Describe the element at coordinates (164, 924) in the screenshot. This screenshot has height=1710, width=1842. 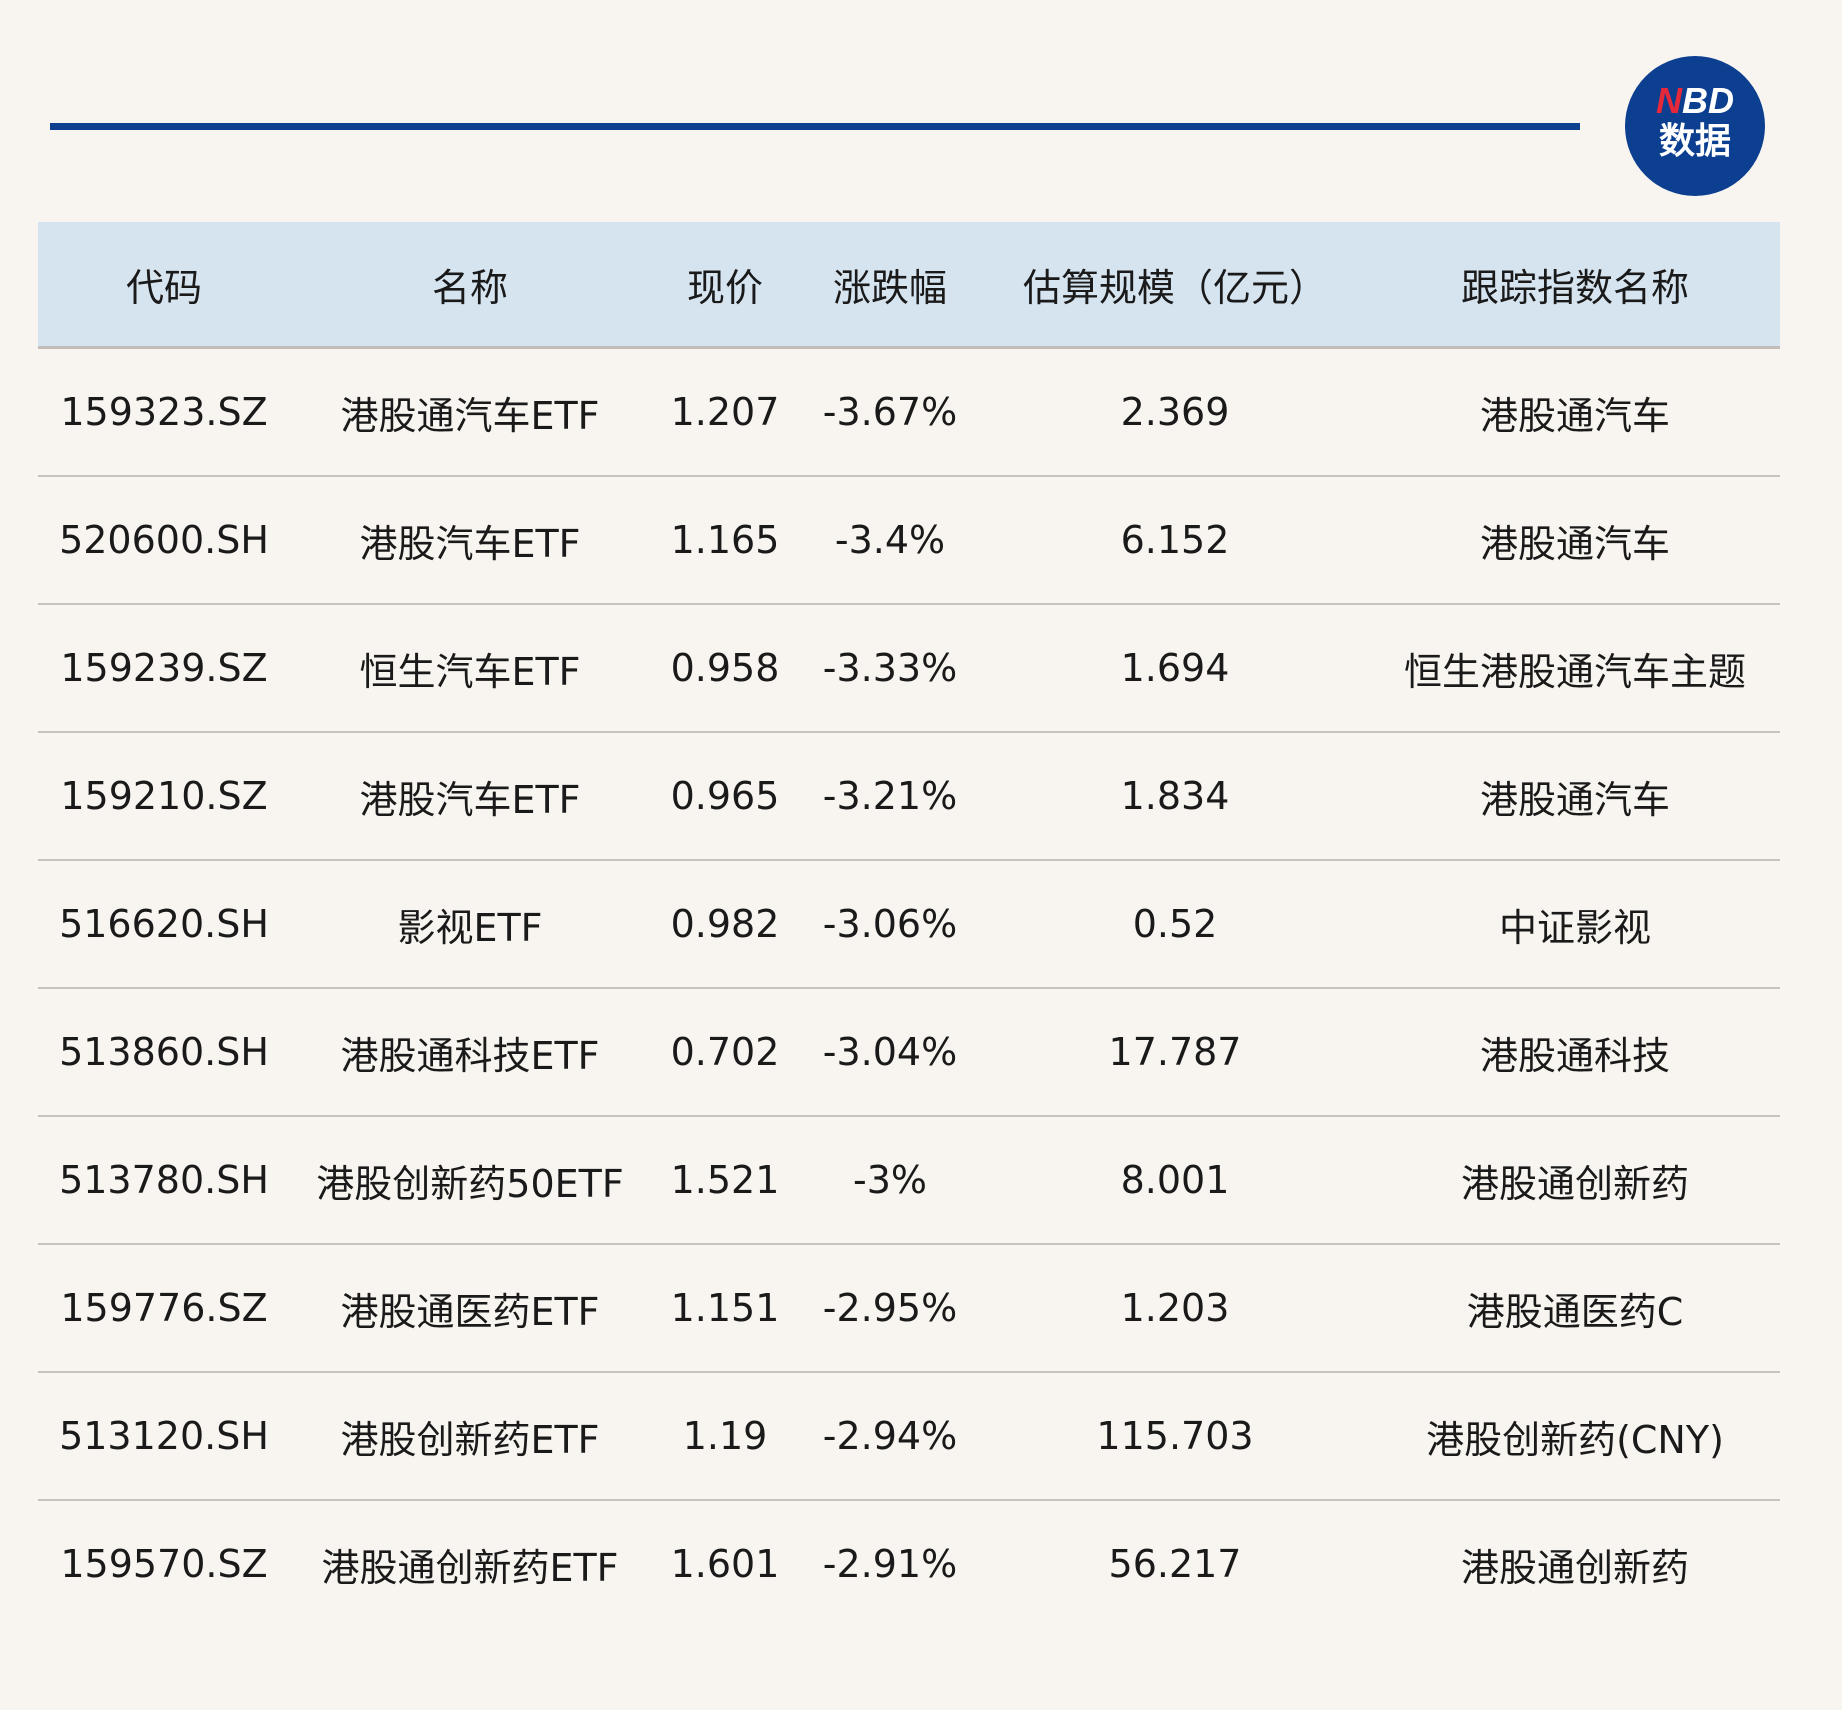
I see `cell-code: 516620.SH` at that location.